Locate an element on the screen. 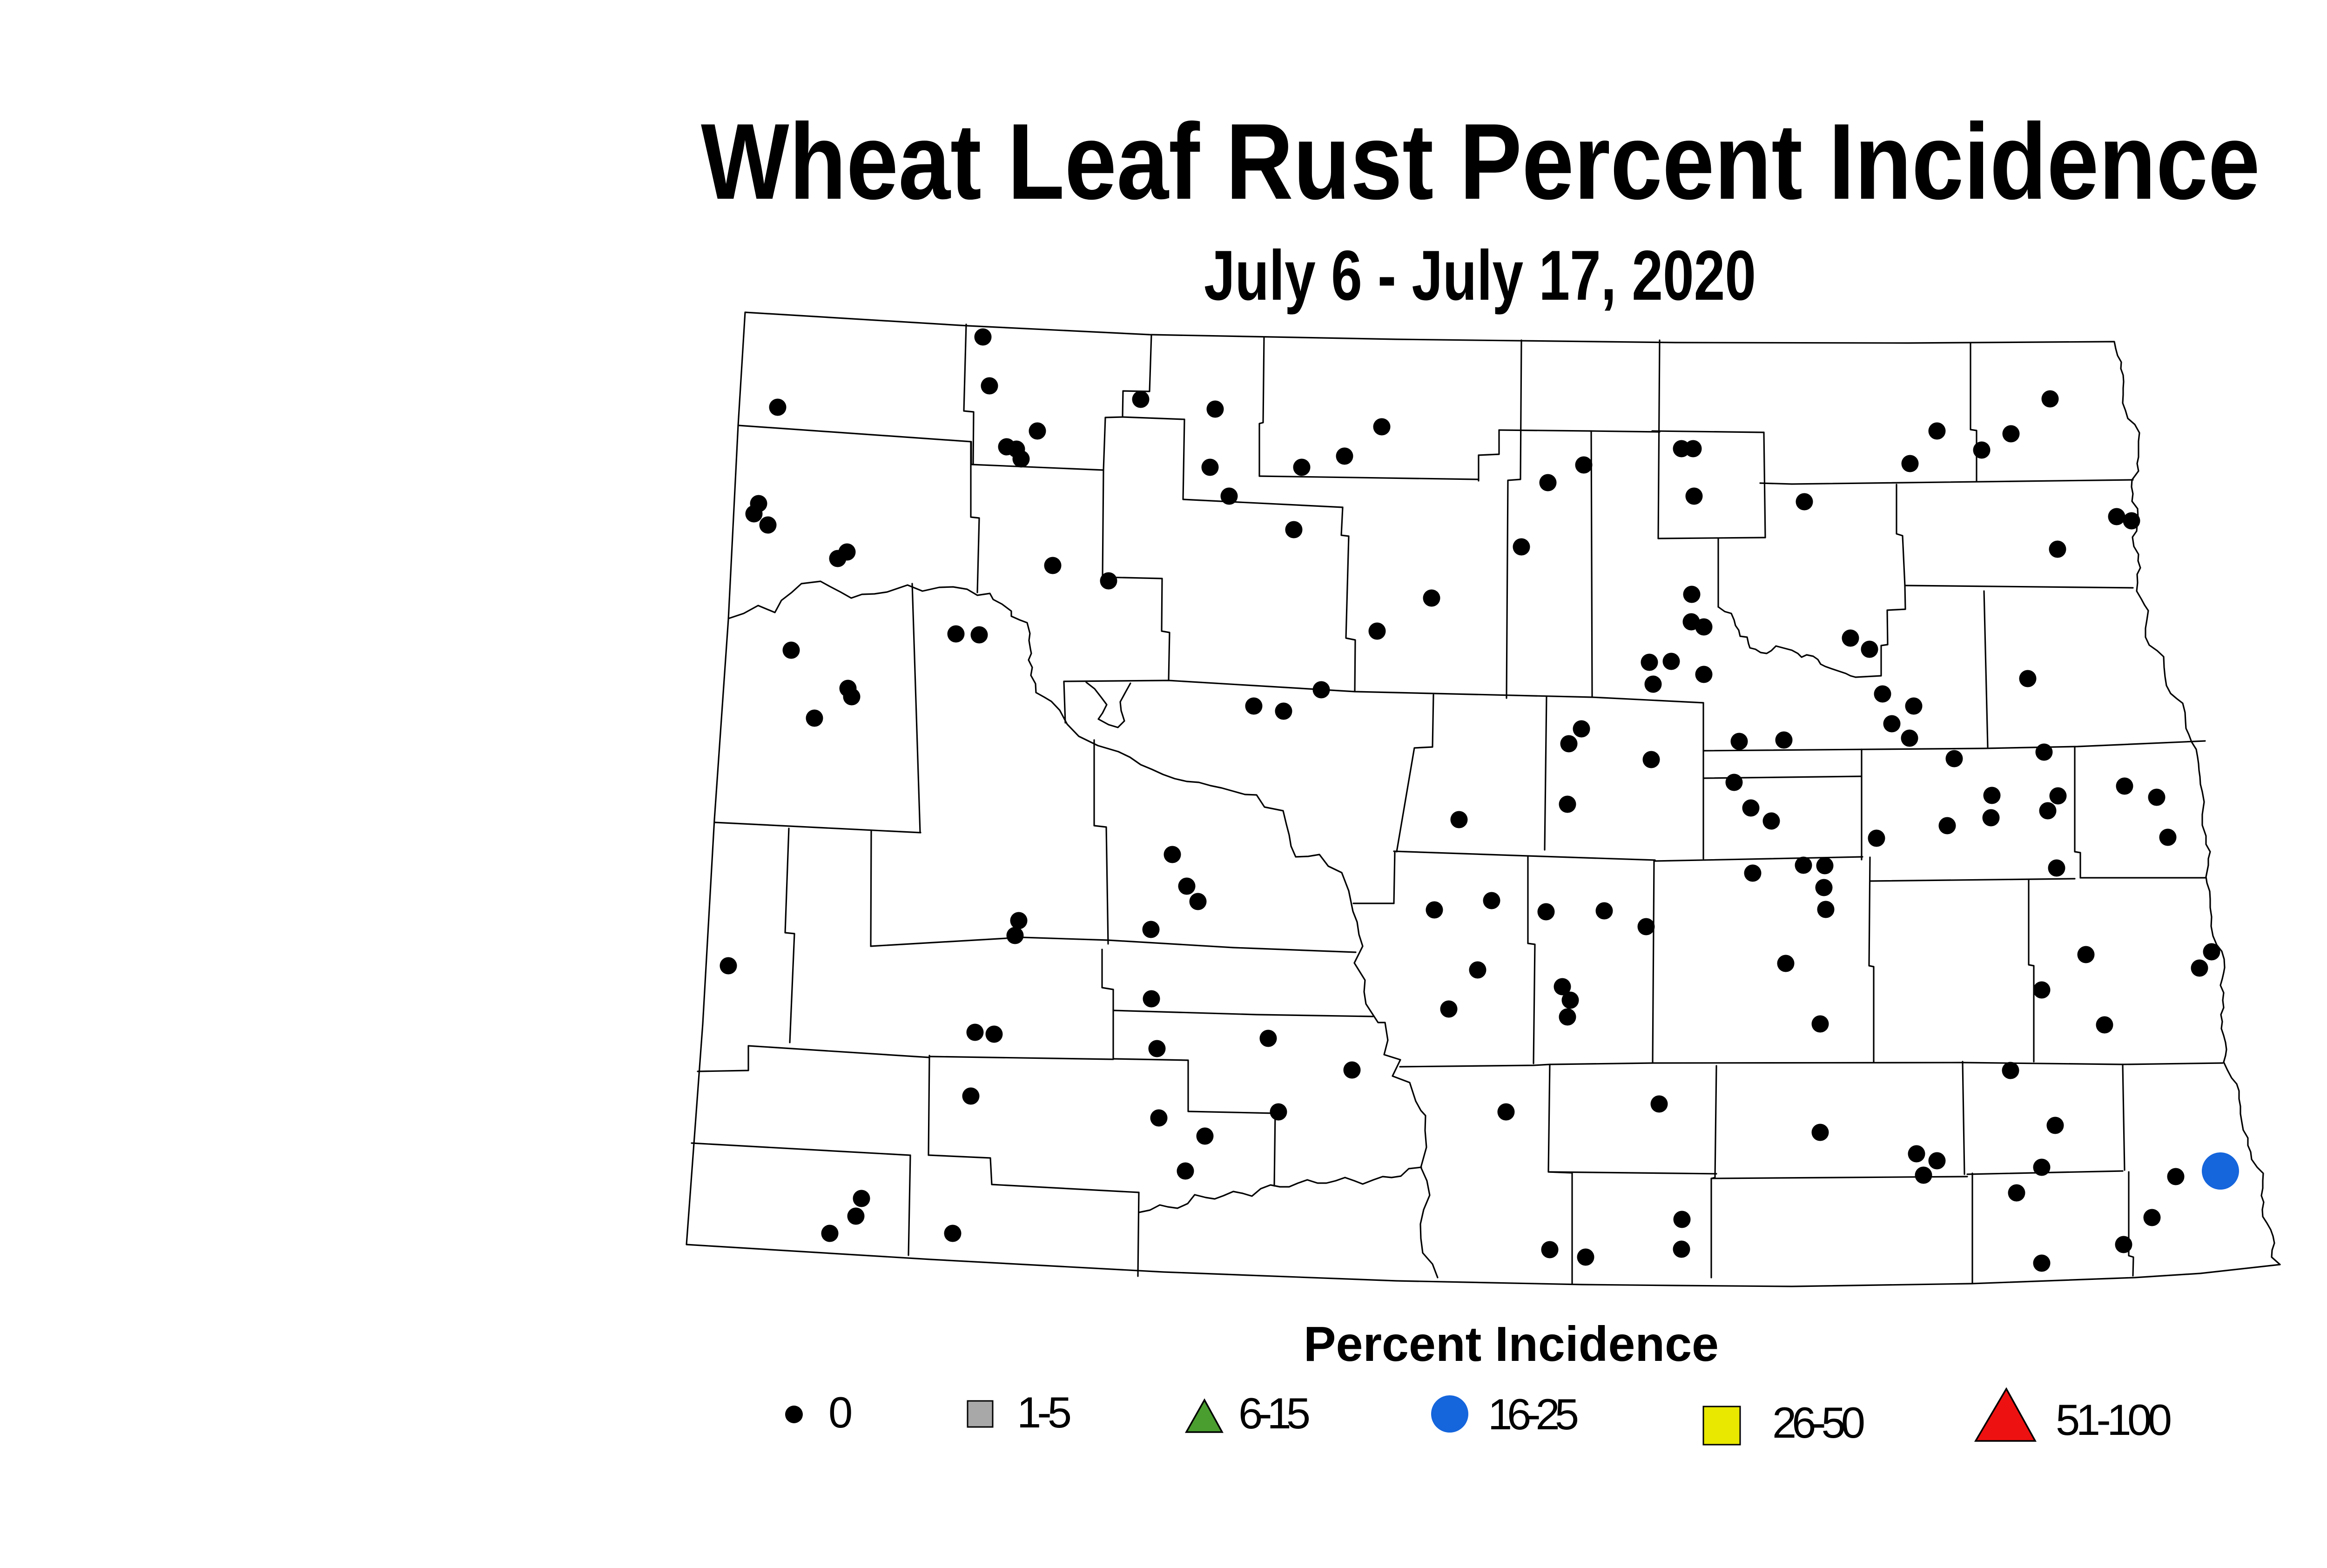  svg-text: Percent Incidence is located at coordinates (1511, 1344).